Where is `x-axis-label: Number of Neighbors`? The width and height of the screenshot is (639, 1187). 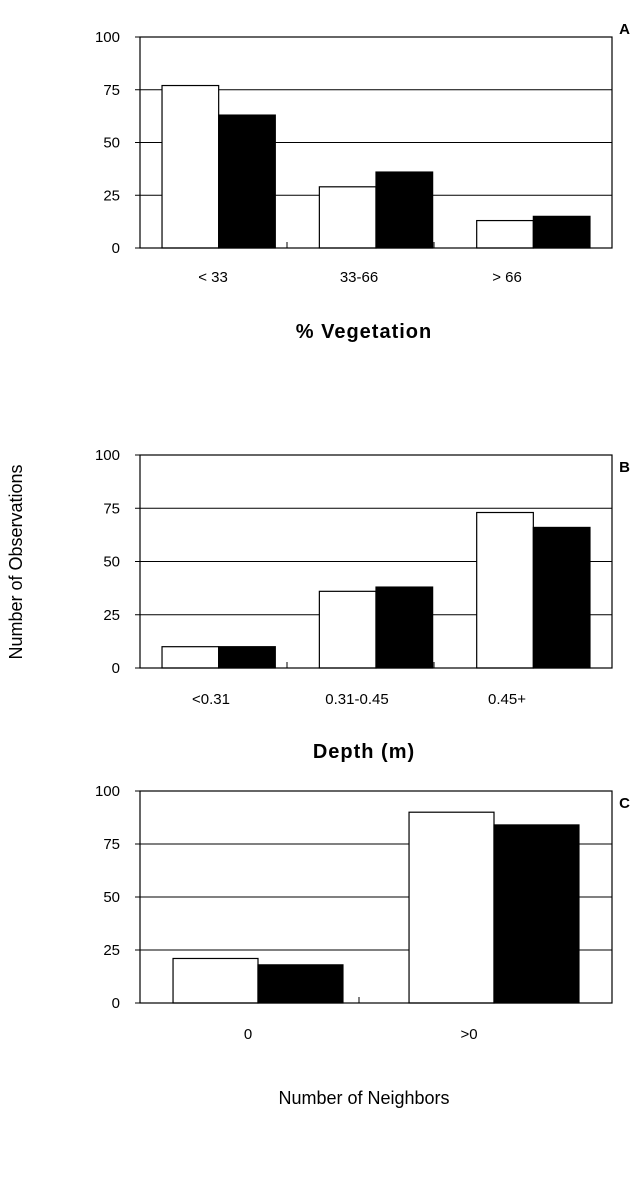 x-axis-label: Number of Neighbors is located at coordinates (363, 1098).